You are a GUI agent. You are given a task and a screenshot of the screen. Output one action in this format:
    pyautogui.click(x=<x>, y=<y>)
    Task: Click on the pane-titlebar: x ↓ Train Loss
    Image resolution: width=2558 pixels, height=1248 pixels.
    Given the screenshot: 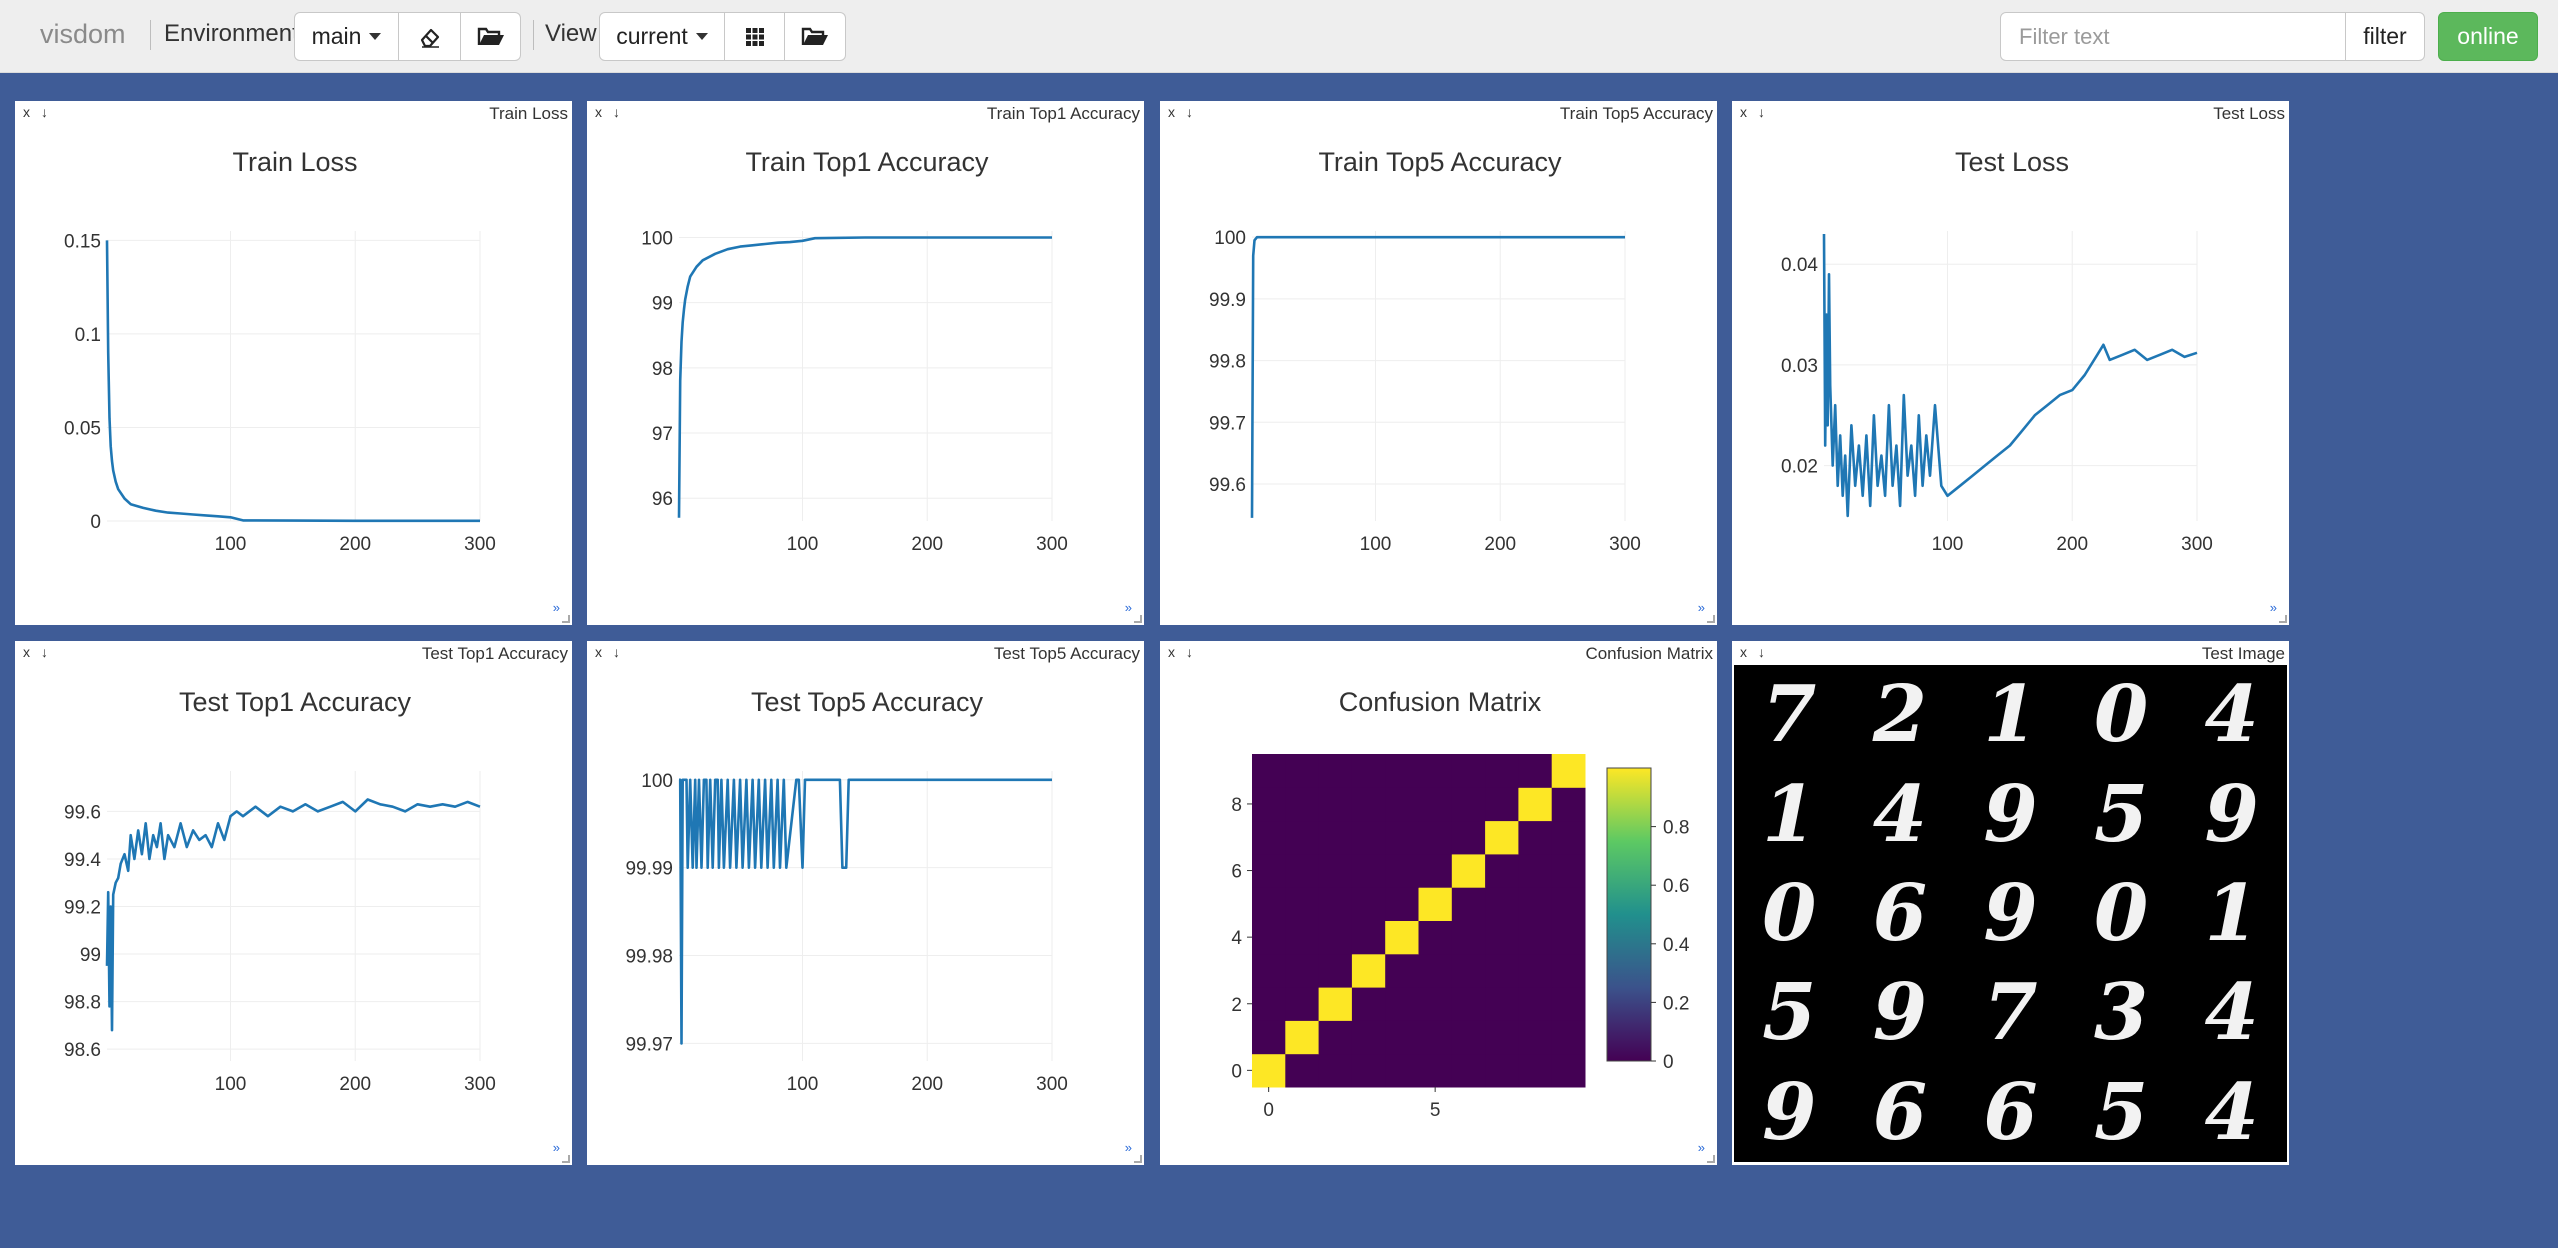 What is the action you would take?
    pyautogui.click(x=293, y=113)
    